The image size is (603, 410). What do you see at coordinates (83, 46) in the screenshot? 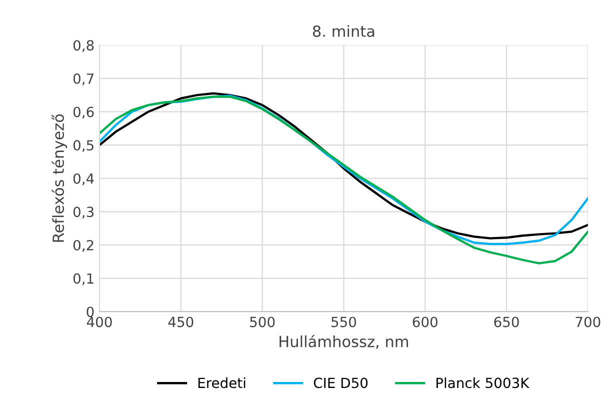
I see `y-tick-label: 0,8` at bounding box center [83, 46].